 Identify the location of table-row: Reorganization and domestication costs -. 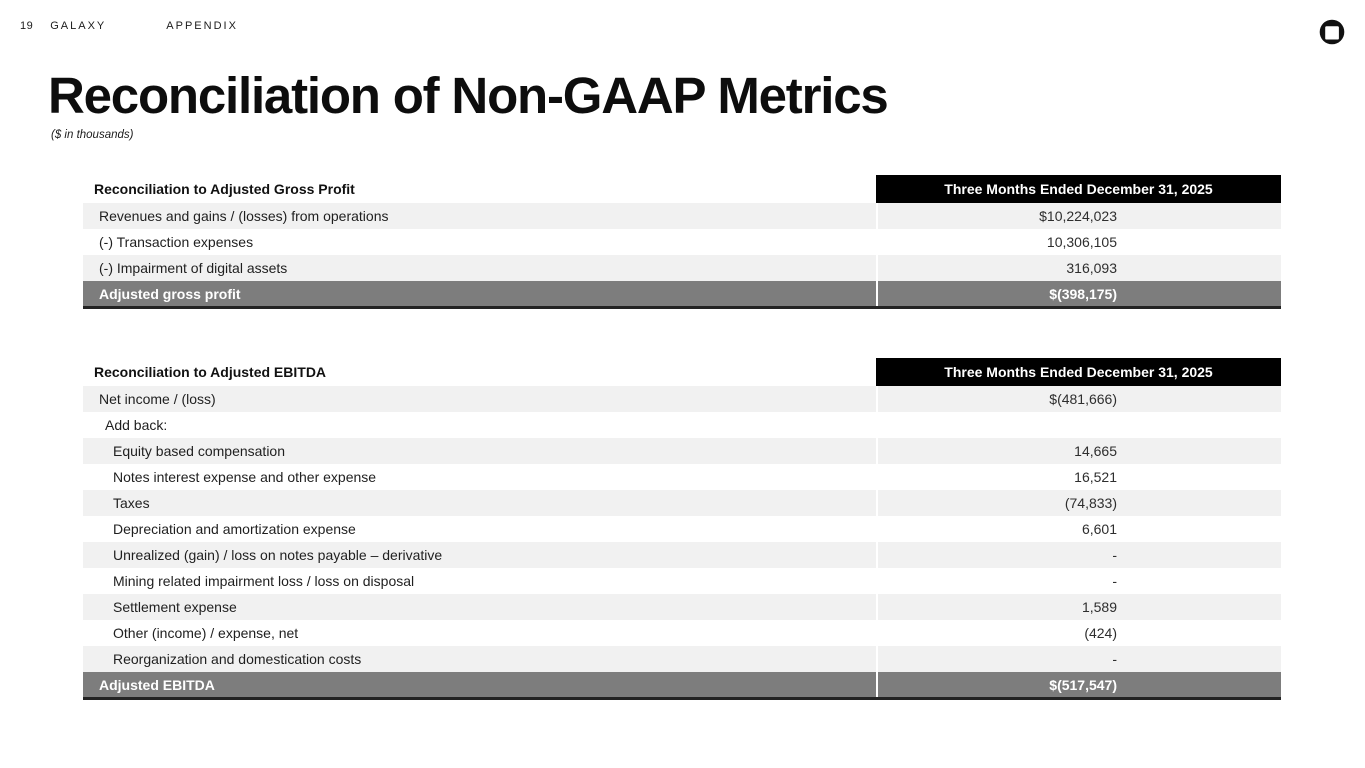
(682, 659).